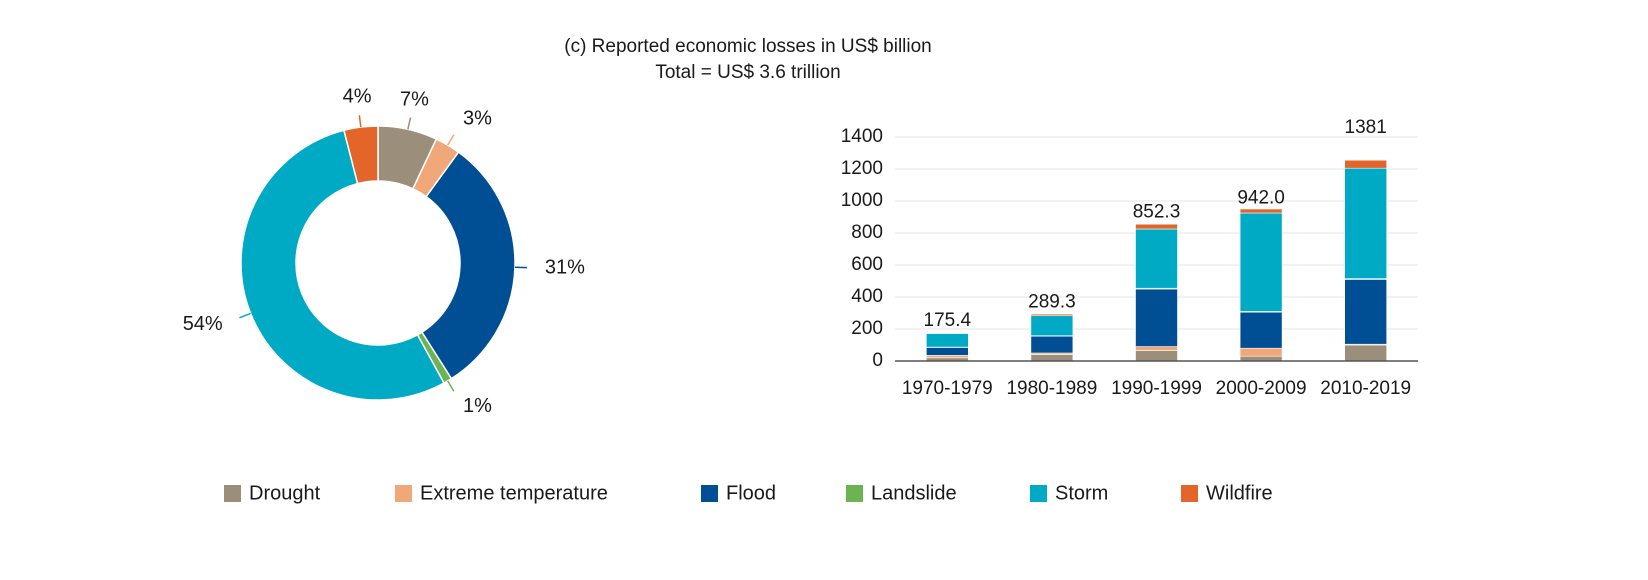  I want to click on y-tick-label: 600, so click(867, 264).